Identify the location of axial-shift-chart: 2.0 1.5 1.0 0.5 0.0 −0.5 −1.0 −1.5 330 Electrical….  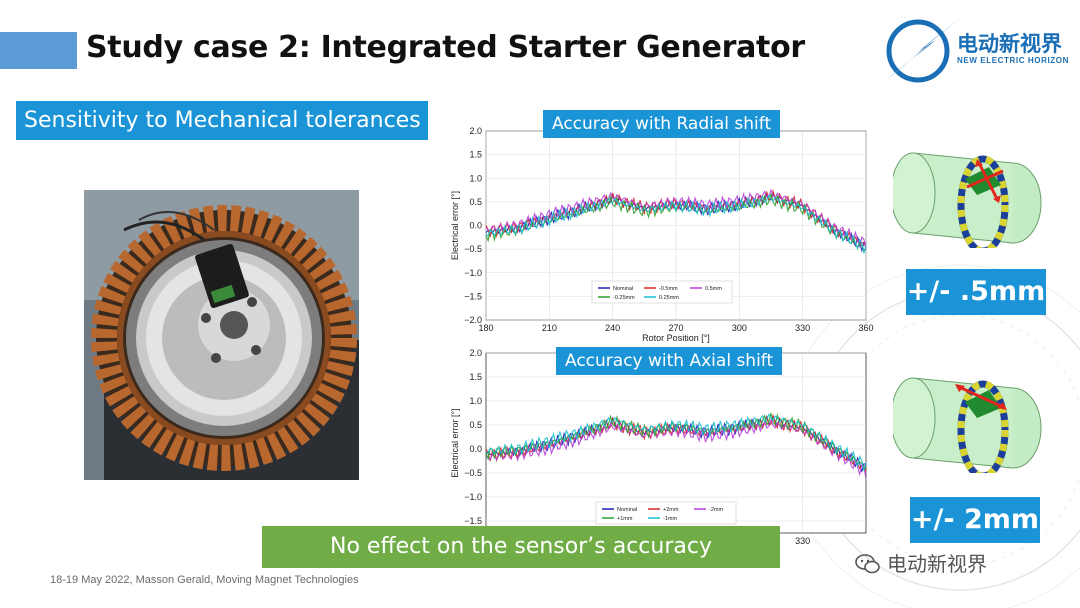
(658, 446).